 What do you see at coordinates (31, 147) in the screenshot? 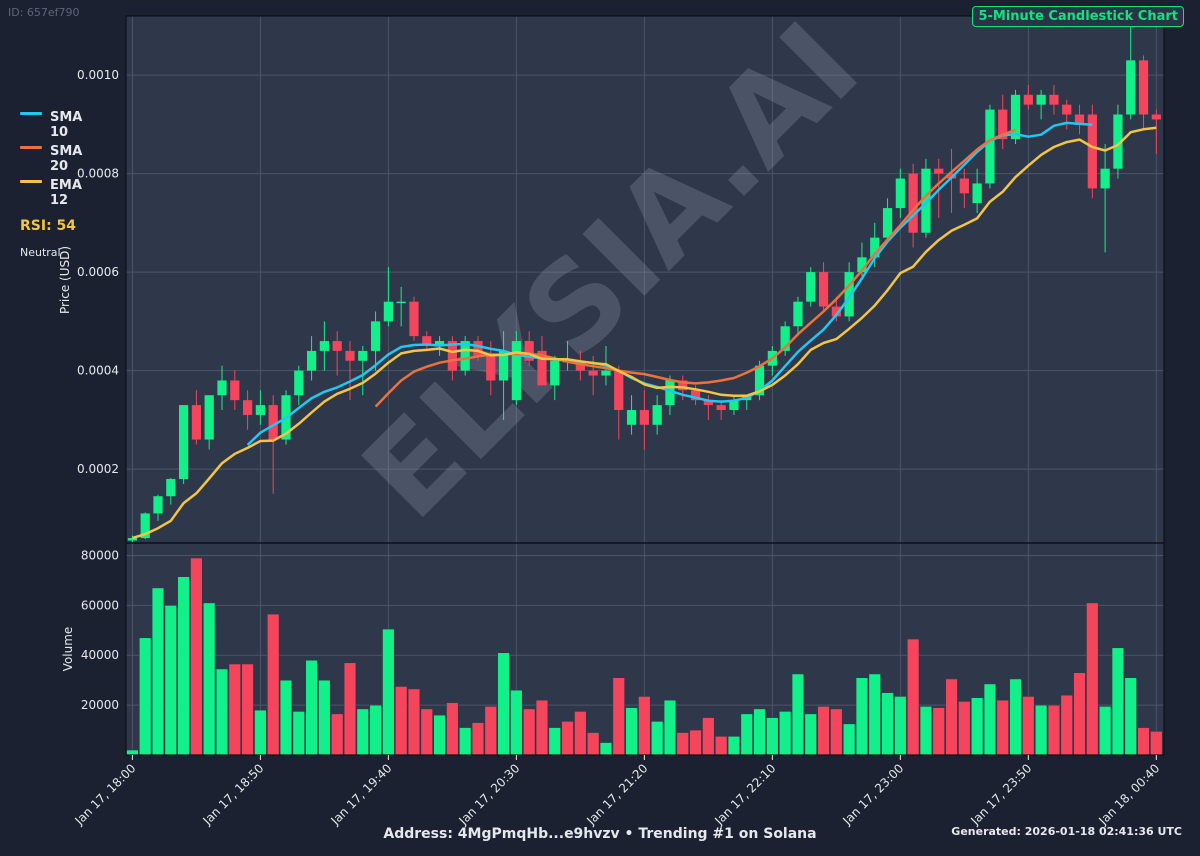
I see `legend-swatch-sma20` at bounding box center [31, 147].